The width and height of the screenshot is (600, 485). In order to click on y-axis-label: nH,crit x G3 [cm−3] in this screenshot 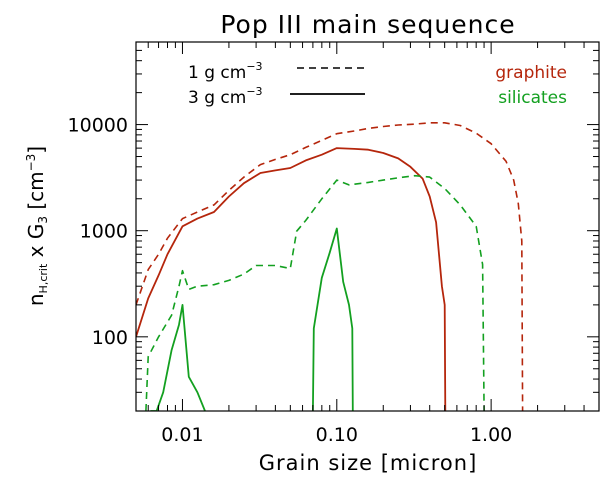, I will do `click(37, 226)`.